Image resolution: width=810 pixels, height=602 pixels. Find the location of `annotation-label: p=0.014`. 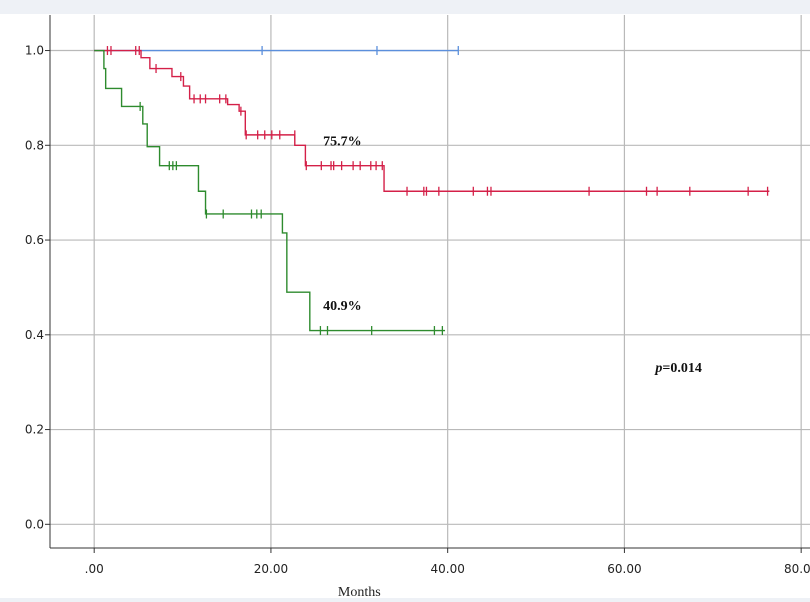

annotation-label: p=0.014 is located at coordinates (677, 368).